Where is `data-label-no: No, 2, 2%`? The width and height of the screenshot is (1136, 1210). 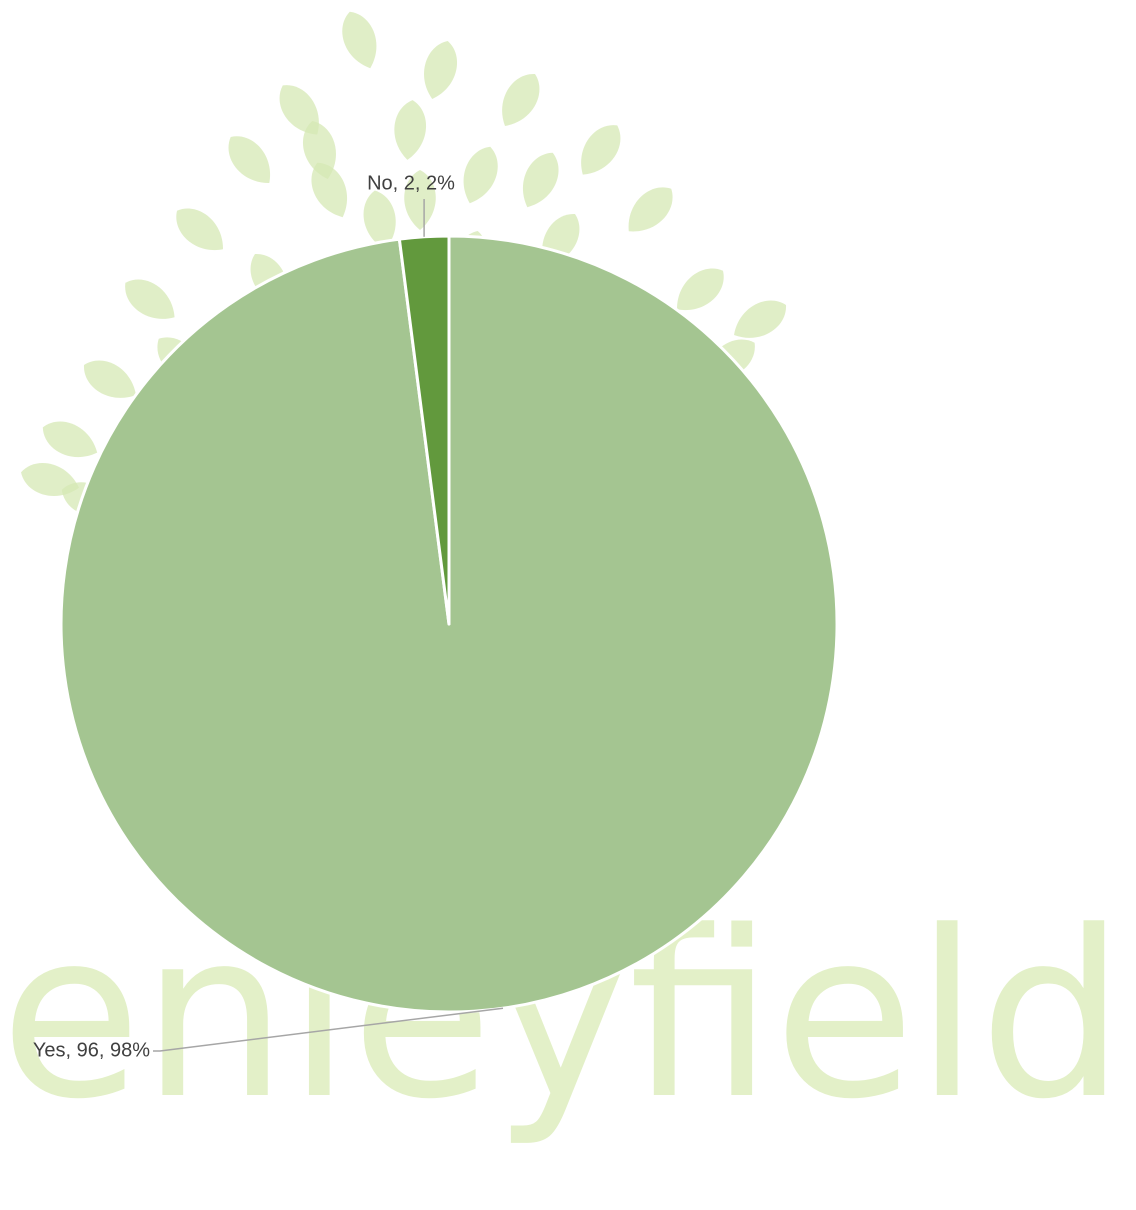
data-label-no: No, 2, 2% is located at coordinates (411, 183).